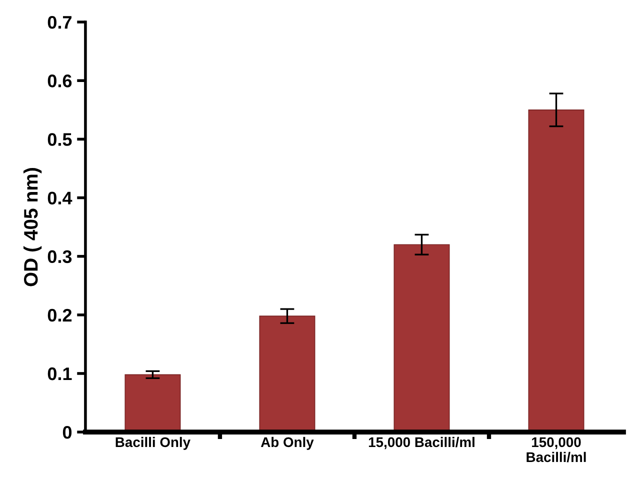 The image size is (633, 479). Describe the element at coordinates (60, 81) in the screenshot. I see `y-tick-label: 0.6` at that location.